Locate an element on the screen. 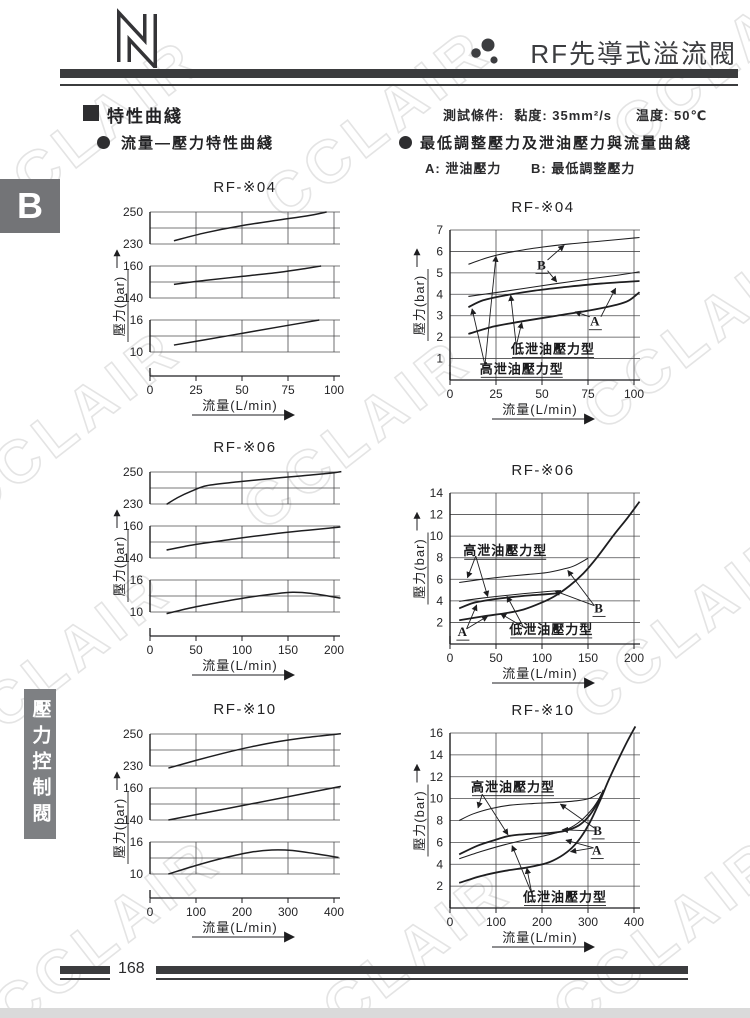 Image resolution: width=750 pixels, height=1018 pixels. left-heading-bullet is located at coordinates (103, 142).